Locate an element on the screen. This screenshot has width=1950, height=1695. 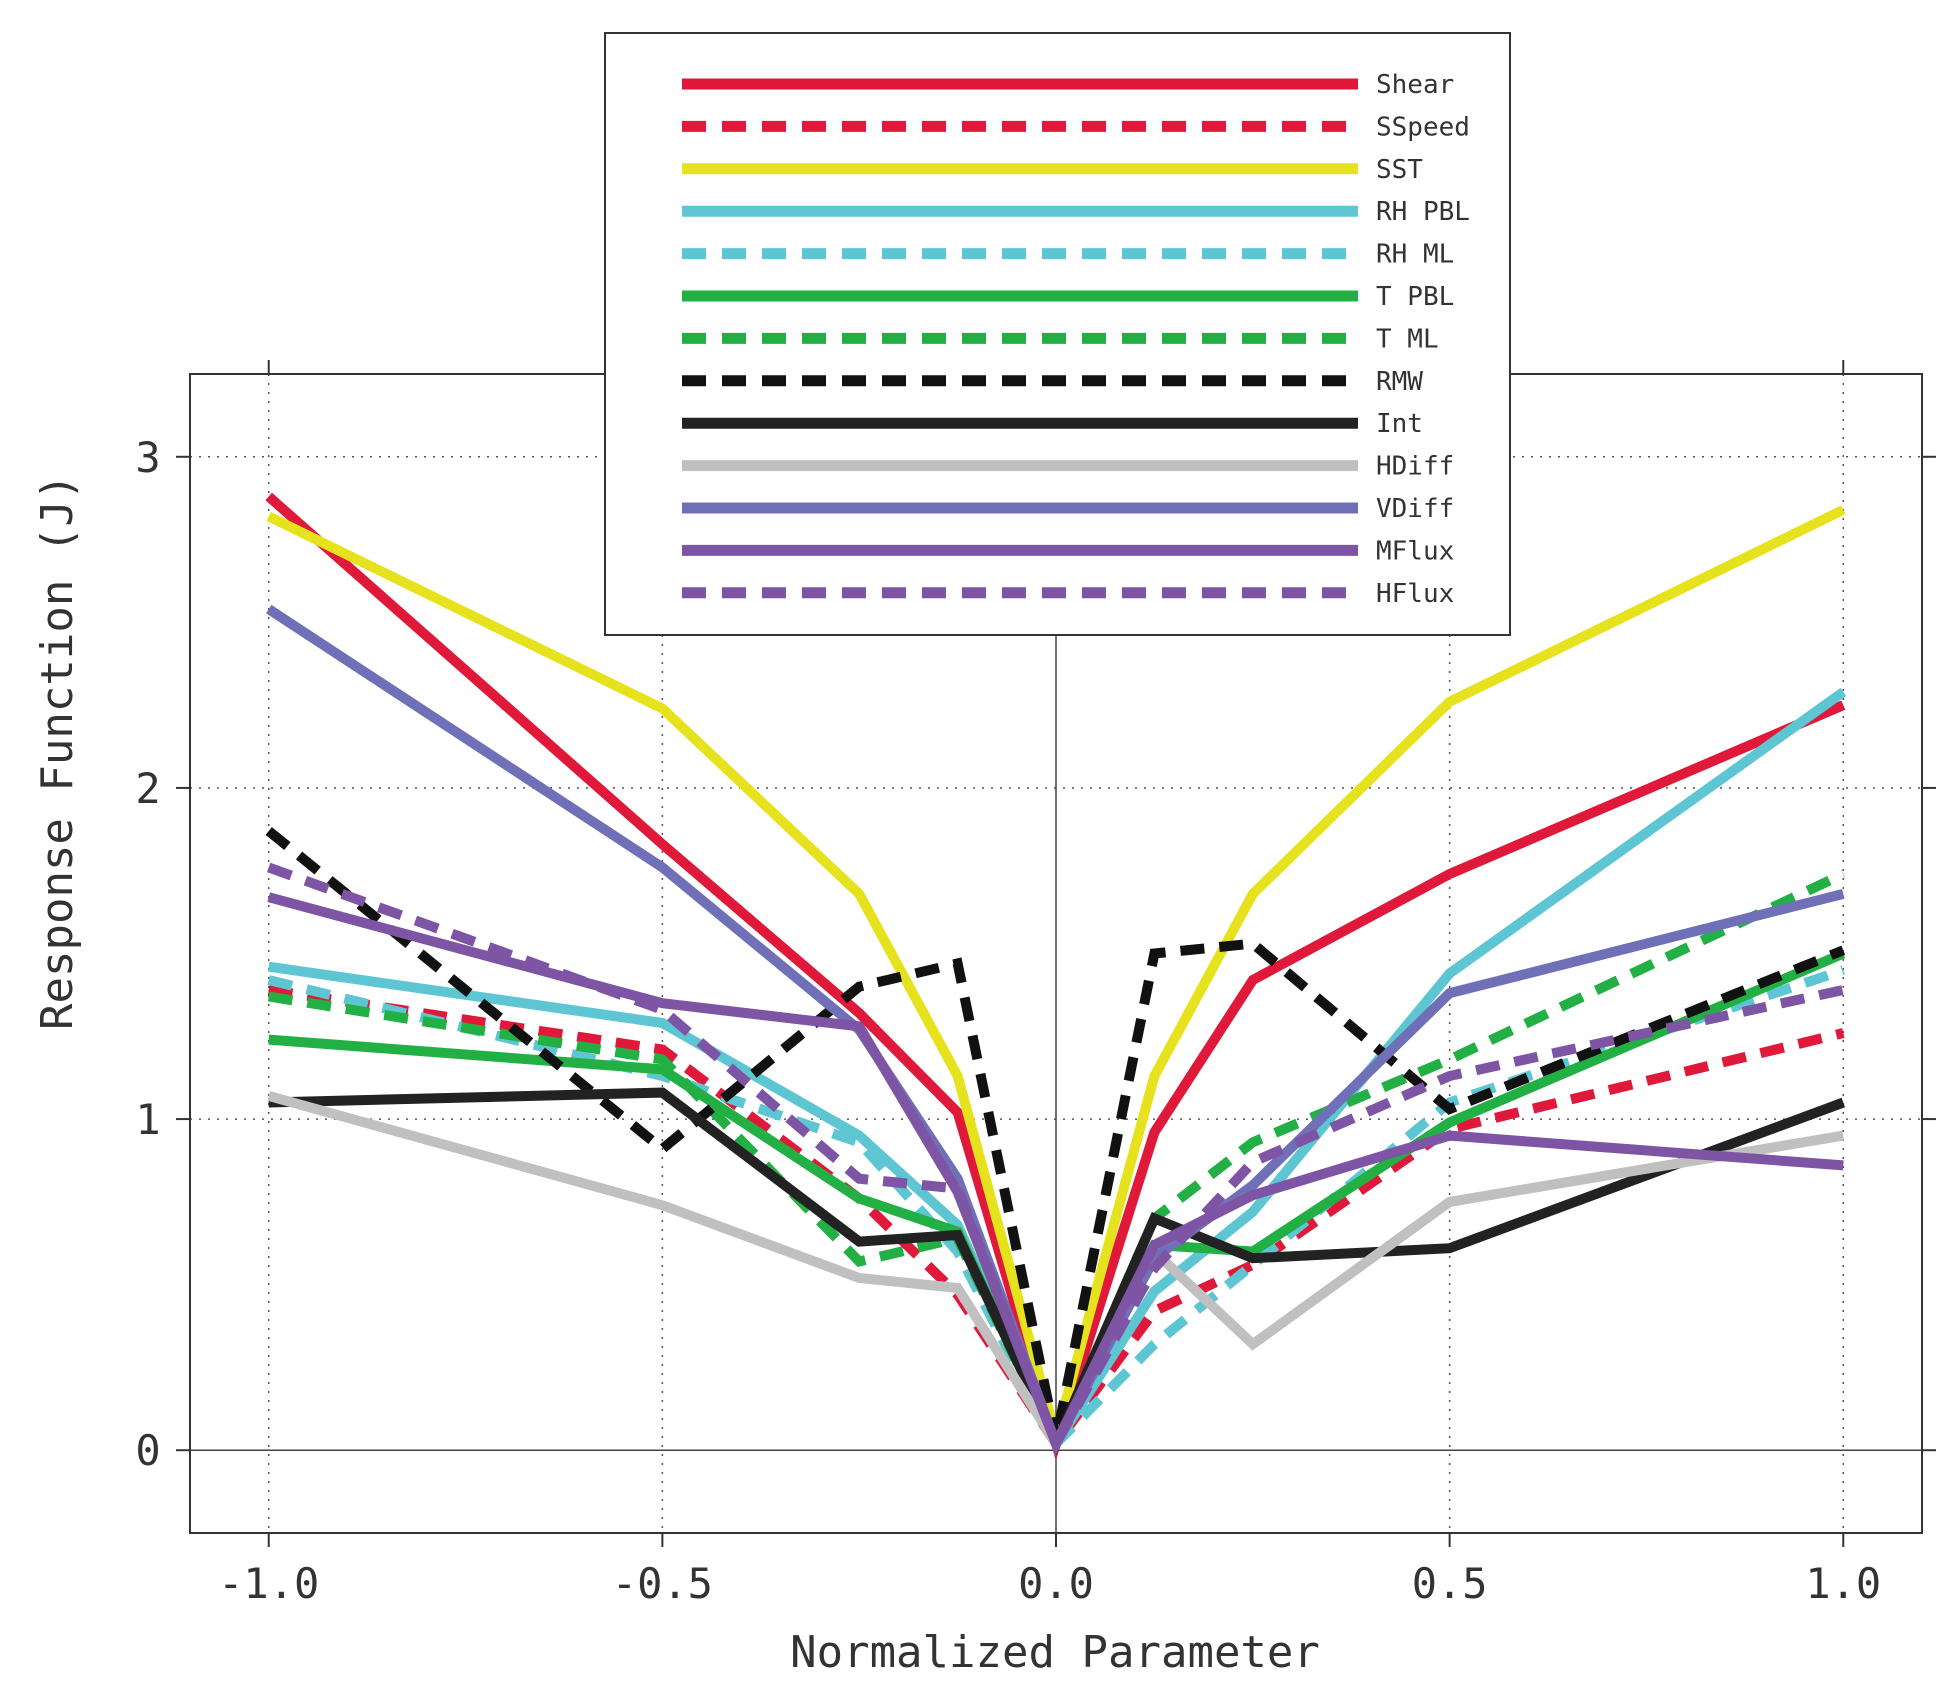
y-axis-title: Response Function (J) is located at coordinates (57, 752).